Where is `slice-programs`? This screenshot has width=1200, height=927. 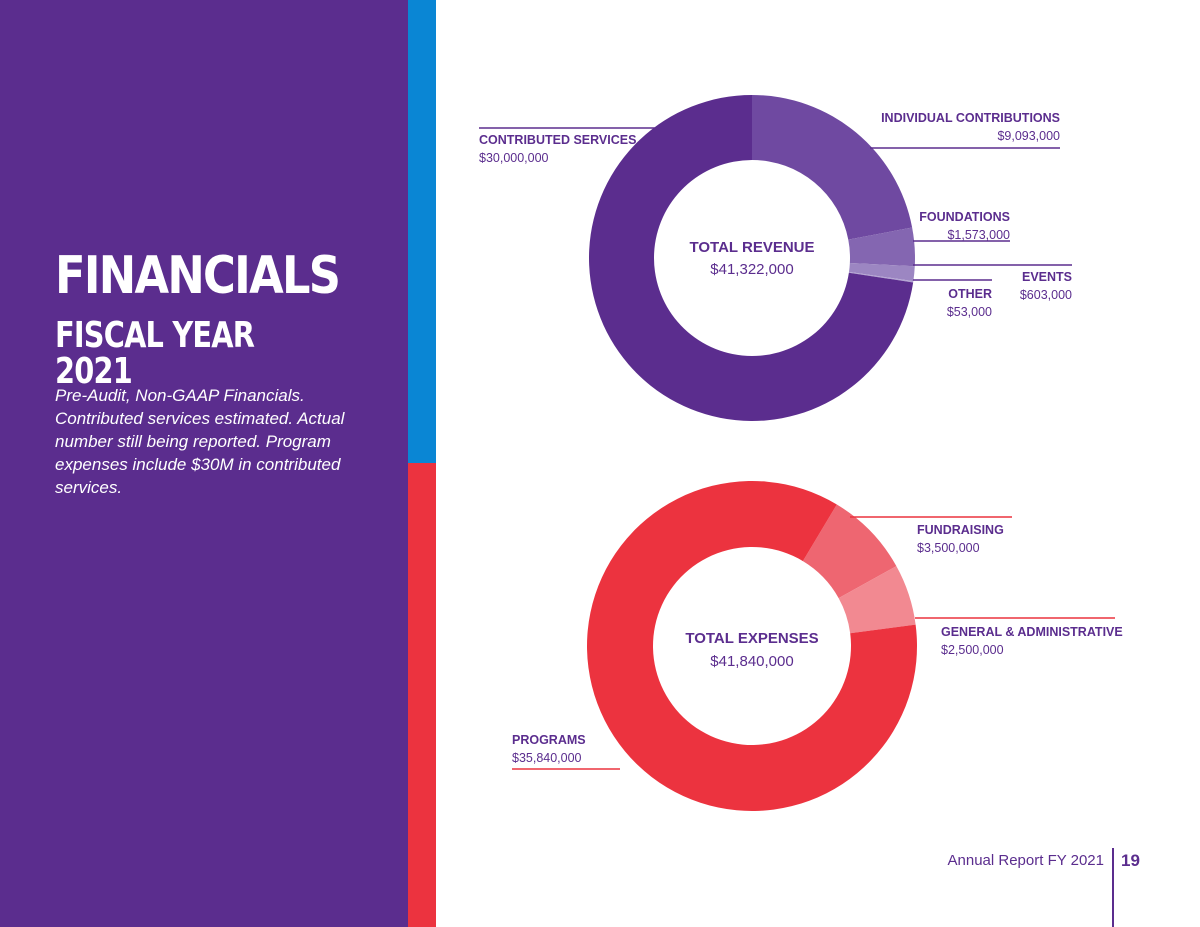
slice-programs is located at coordinates (752, 646).